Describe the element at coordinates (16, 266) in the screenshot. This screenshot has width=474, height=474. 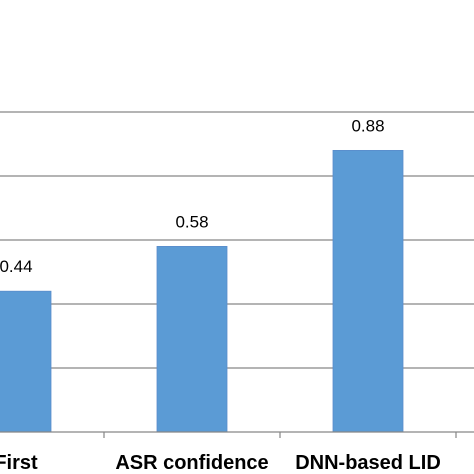
I see `data-label: 0.44` at that location.